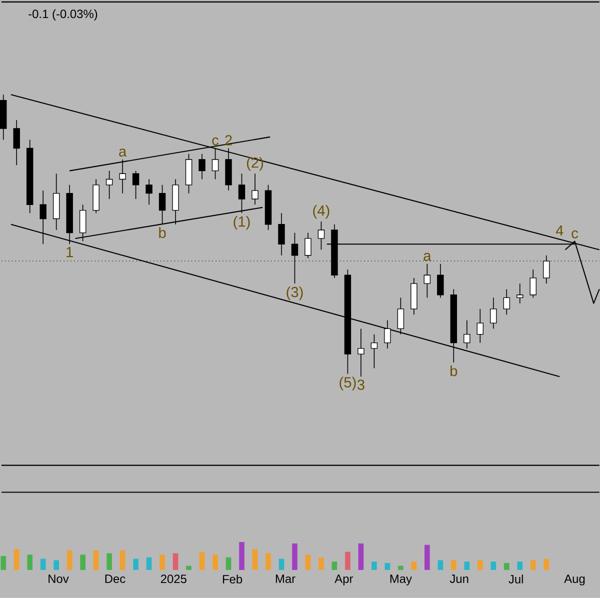 Image resolution: width=600 pixels, height=598 pixels. What do you see at coordinates (232, 579) in the screenshot?
I see `x-tick-label: Feb` at bounding box center [232, 579].